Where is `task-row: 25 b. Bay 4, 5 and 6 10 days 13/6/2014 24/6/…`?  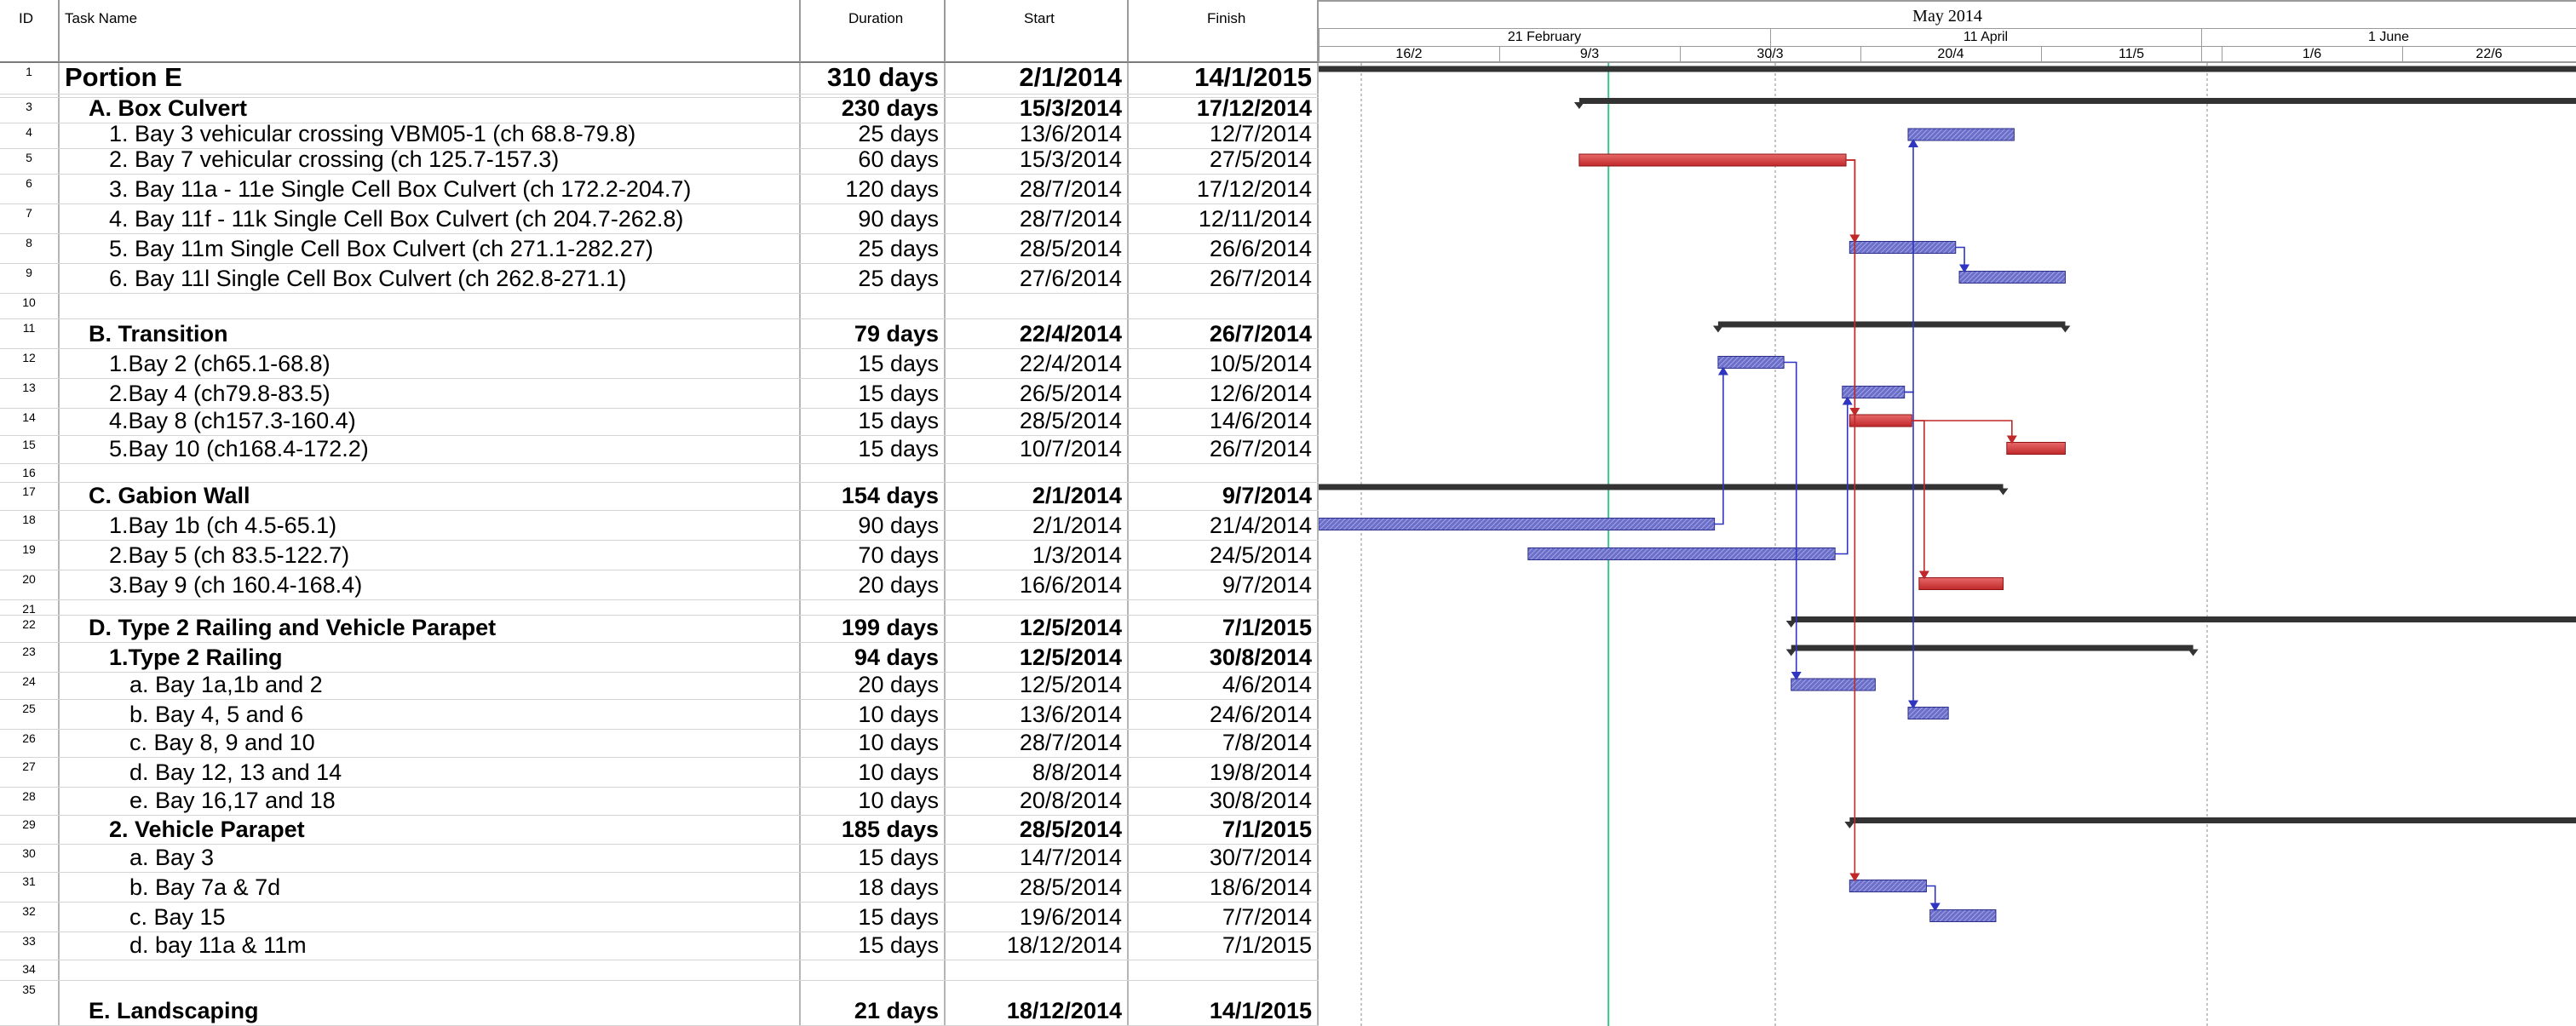
task-row: 25 b. Bay 4, 5 and 6 10 days 13/6/2014 24/6/… is located at coordinates (660, 715).